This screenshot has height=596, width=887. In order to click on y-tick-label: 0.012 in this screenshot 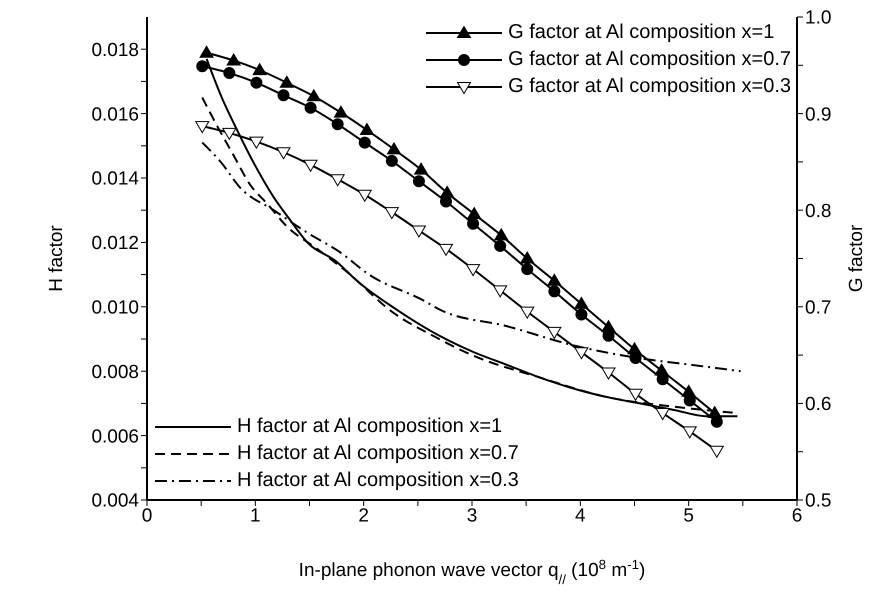, I will do `click(115, 243)`.